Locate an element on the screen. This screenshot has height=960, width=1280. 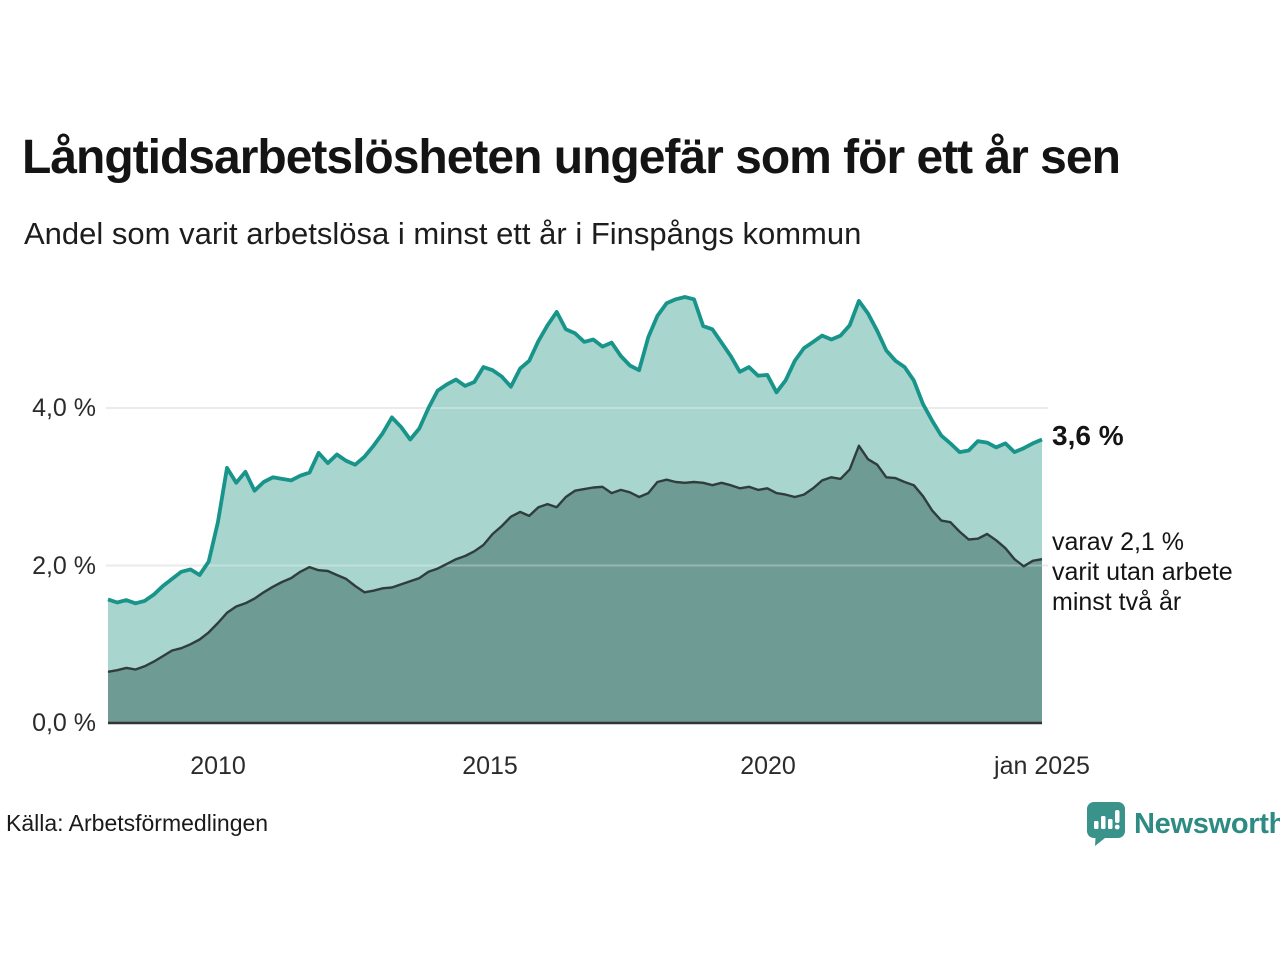
annotation-line-3: minst två år is located at coordinates (1117, 602).